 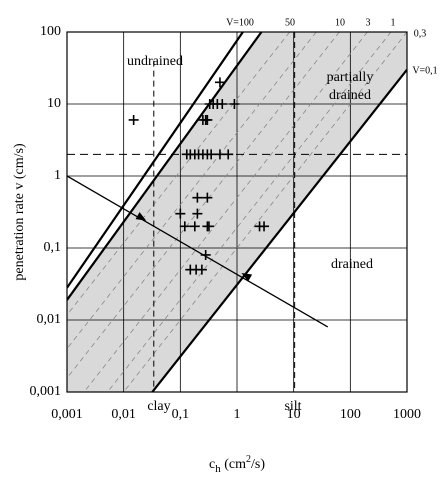 What do you see at coordinates (237, 414) in the screenshot?
I see `x-tick-label: 1` at bounding box center [237, 414].